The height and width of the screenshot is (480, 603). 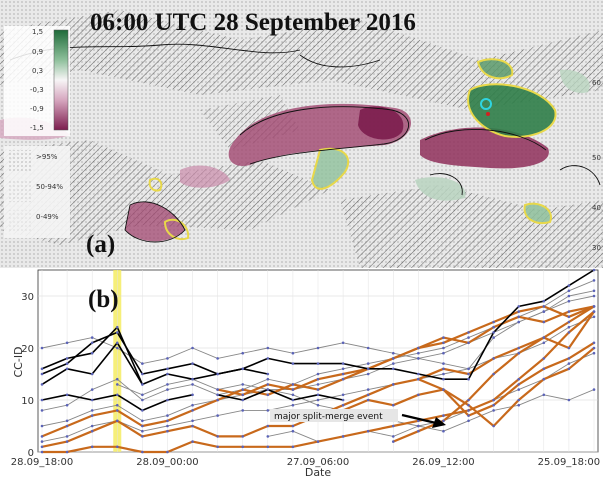 I want to click on x-tick-label: 25.09_18:00, so click(x=569, y=462).